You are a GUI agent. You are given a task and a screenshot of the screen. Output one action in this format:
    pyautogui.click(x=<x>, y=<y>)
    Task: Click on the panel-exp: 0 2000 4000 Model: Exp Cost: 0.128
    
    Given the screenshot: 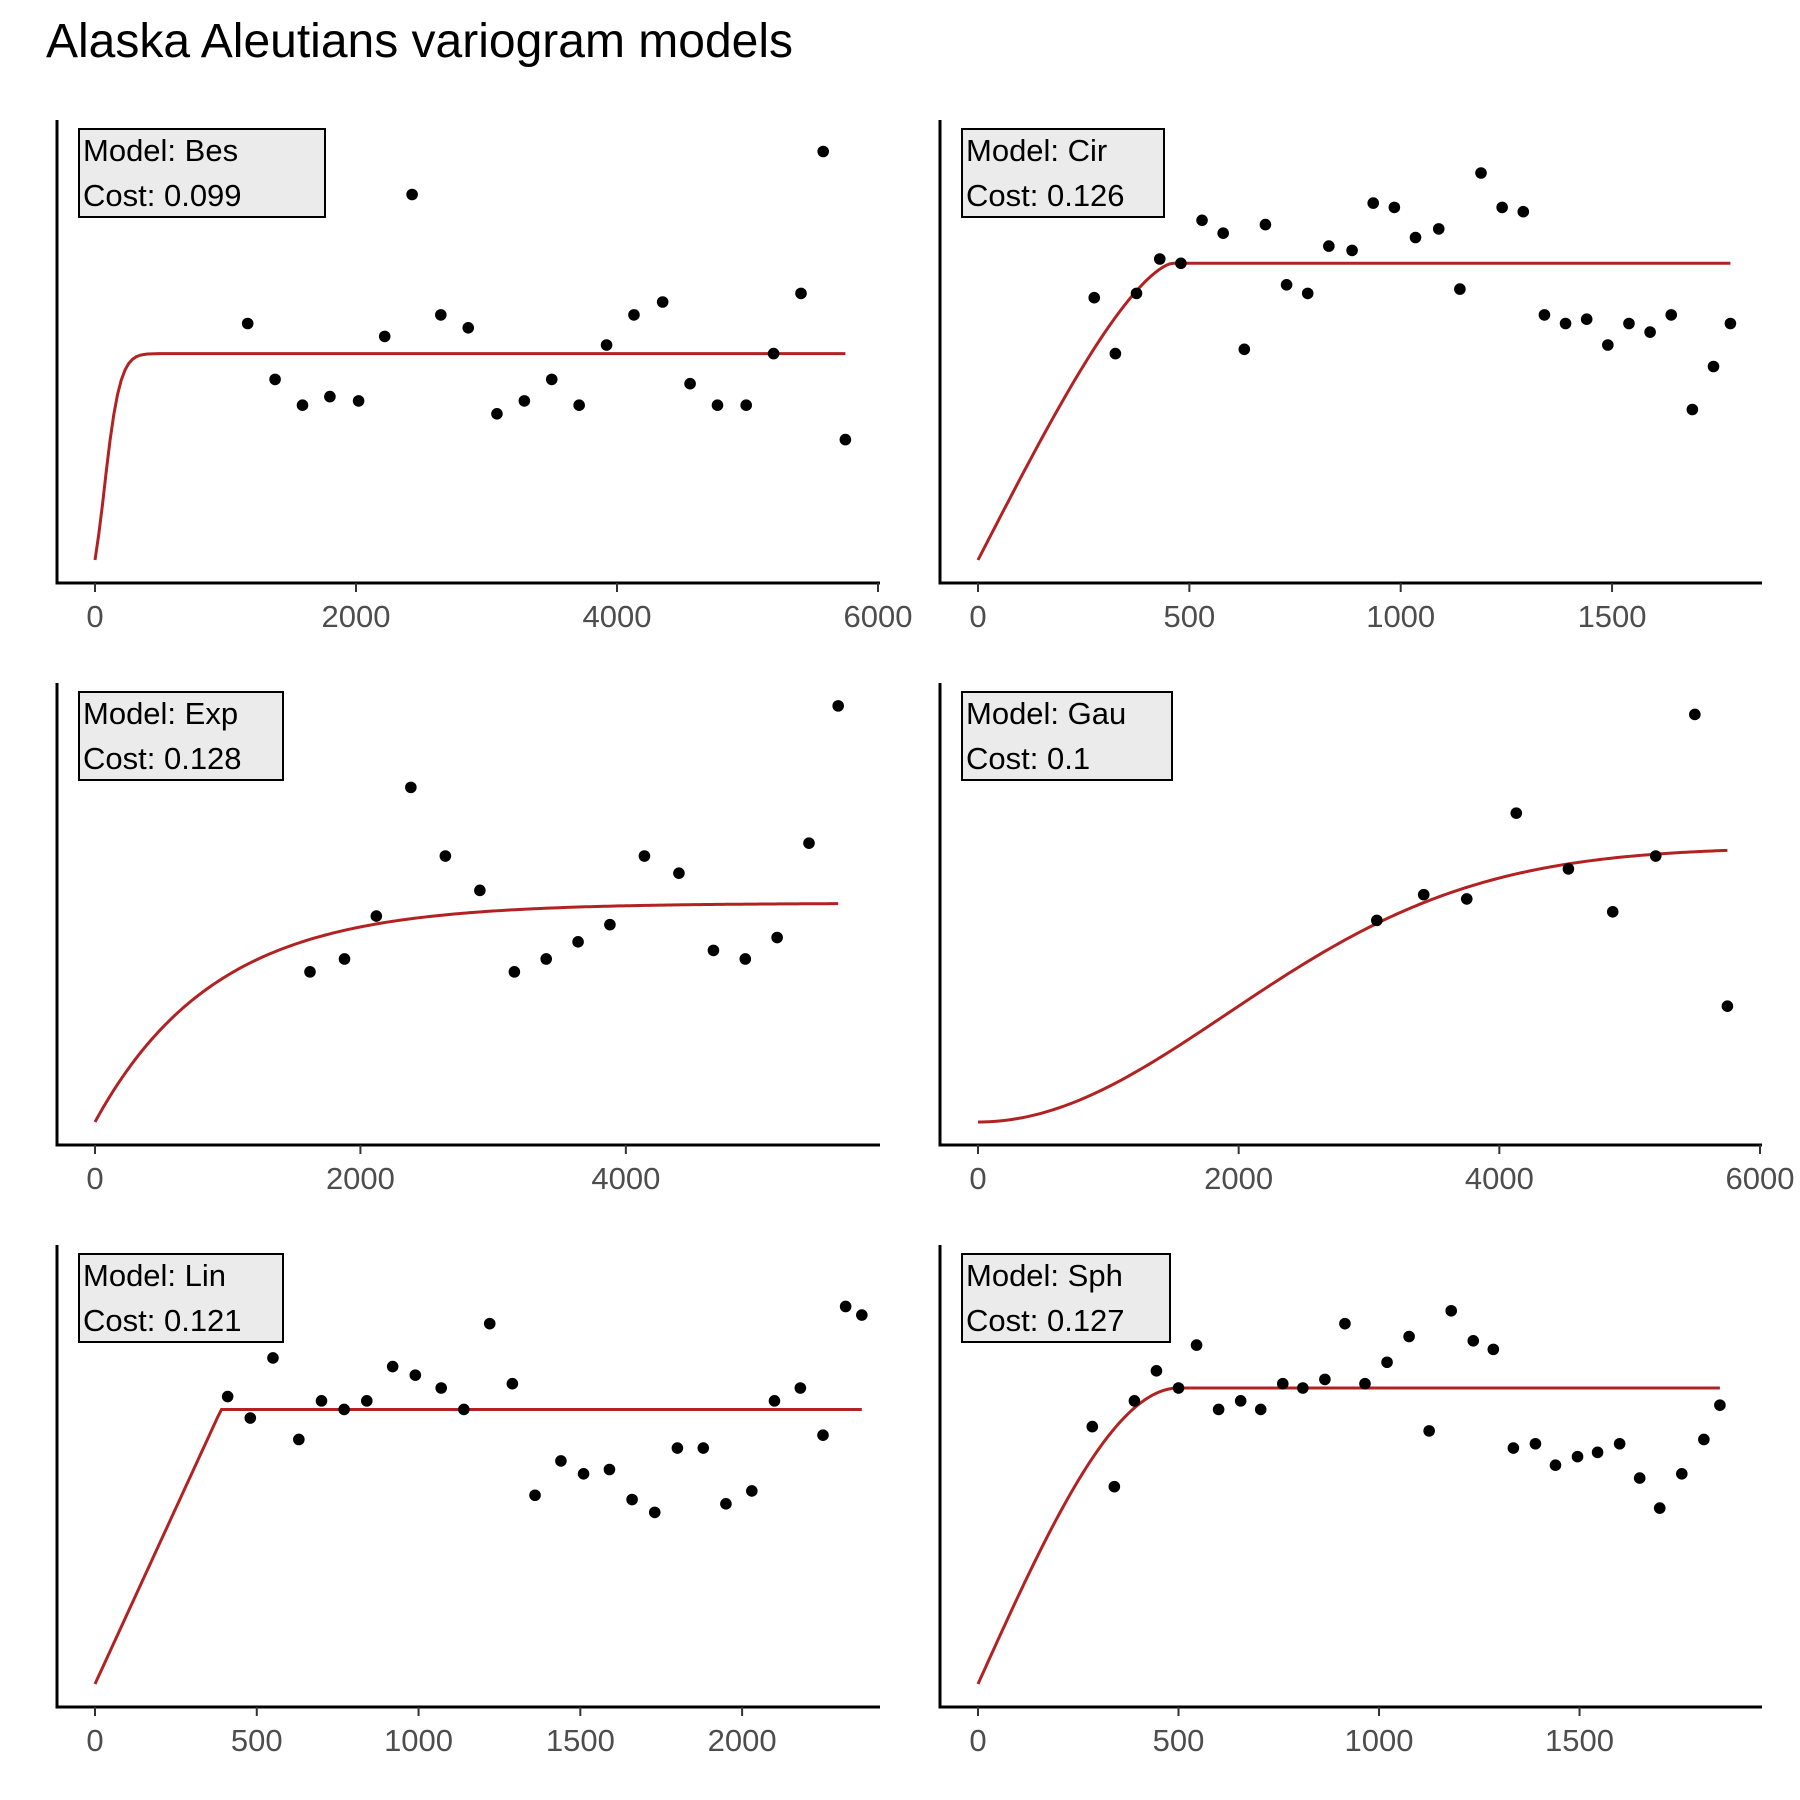 What is the action you would take?
    pyautogui.click(x=467, y=939)
    